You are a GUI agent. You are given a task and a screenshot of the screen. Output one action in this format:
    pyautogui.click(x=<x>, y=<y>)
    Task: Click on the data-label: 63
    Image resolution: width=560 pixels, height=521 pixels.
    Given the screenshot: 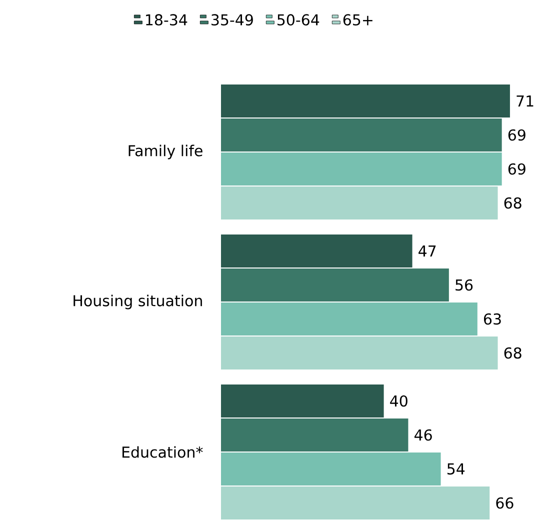 What is the action you would take?
    pyautogui.click(x=492, y=319)
    